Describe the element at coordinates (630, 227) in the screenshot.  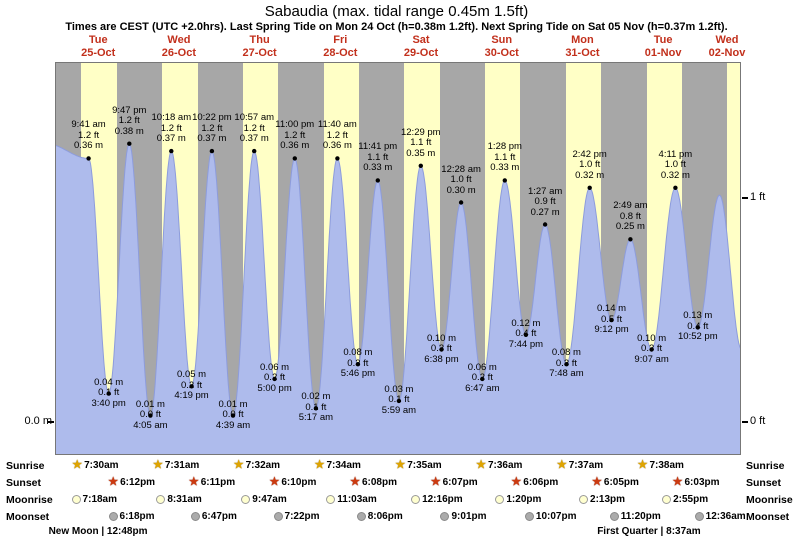
I see `tide-label-line: 0.25 m` at that location.